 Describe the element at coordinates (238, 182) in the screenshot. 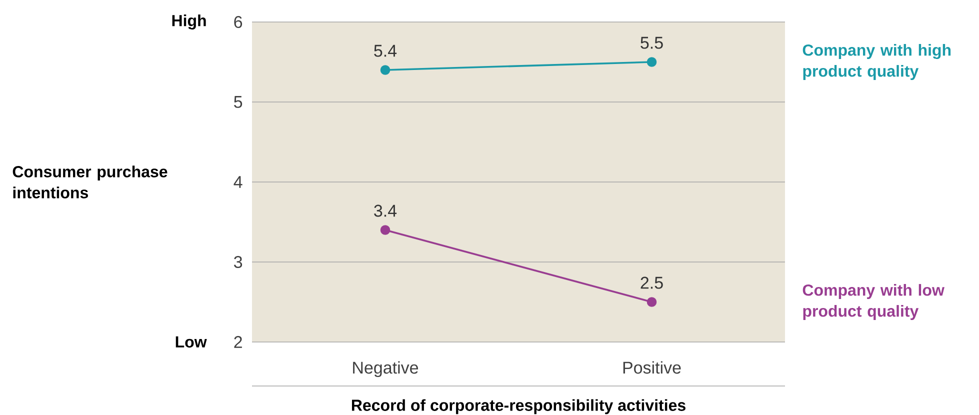

I see `y-tick-label: 4` at that location.